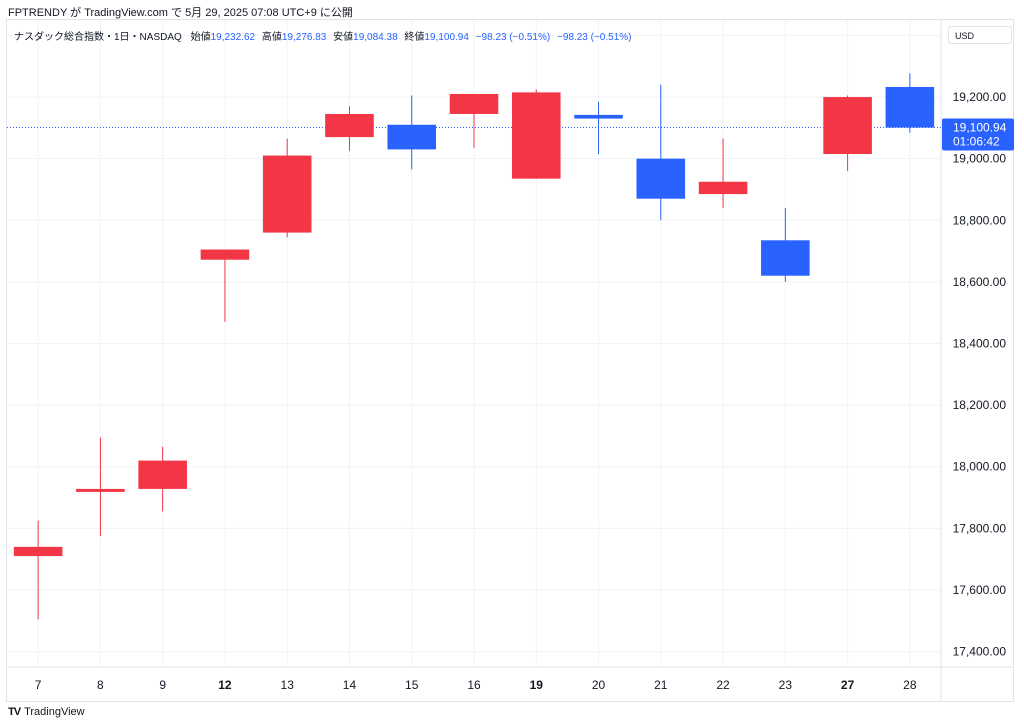  Describe the element at coordinates (162, 685) in the screenshot. I see `x-tick-label: 9` at that location.